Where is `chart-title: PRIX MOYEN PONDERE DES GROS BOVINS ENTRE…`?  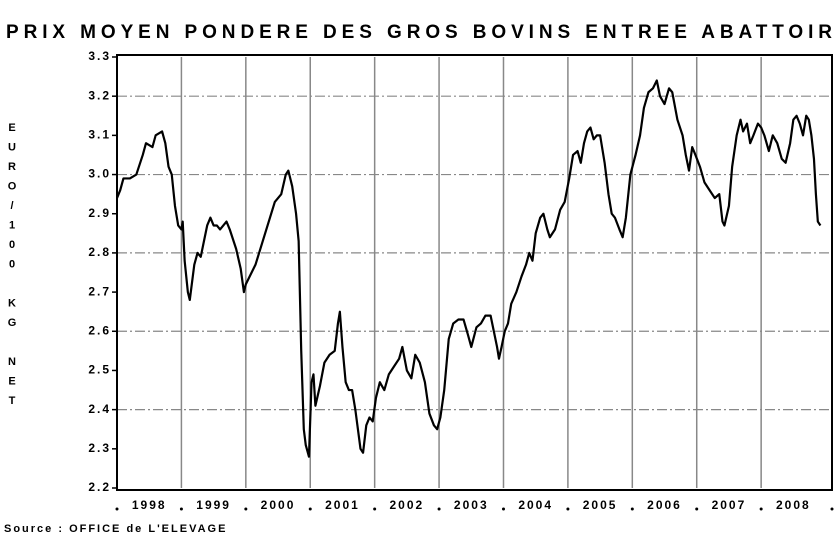
chart-title: PRIX MOYEN PONDERE DES GROS BOVINS ENTRE… is located at coordinates (419, 32).